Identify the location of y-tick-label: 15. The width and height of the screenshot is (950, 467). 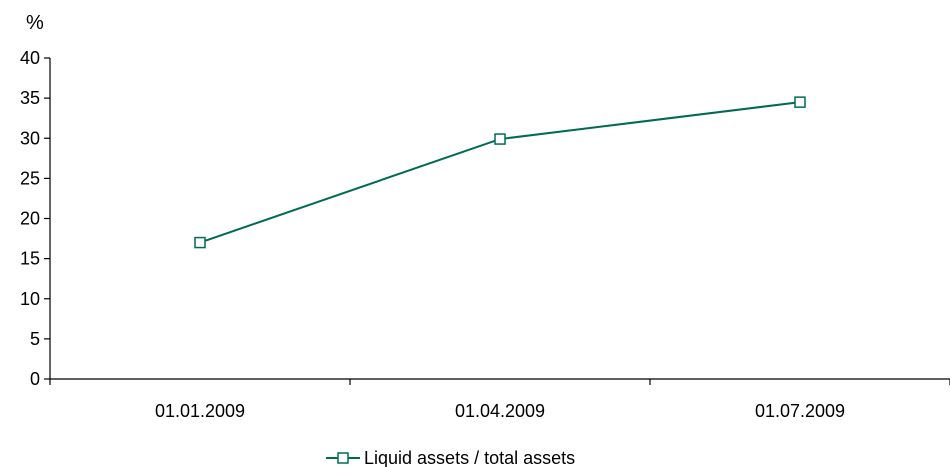
(30, 259).